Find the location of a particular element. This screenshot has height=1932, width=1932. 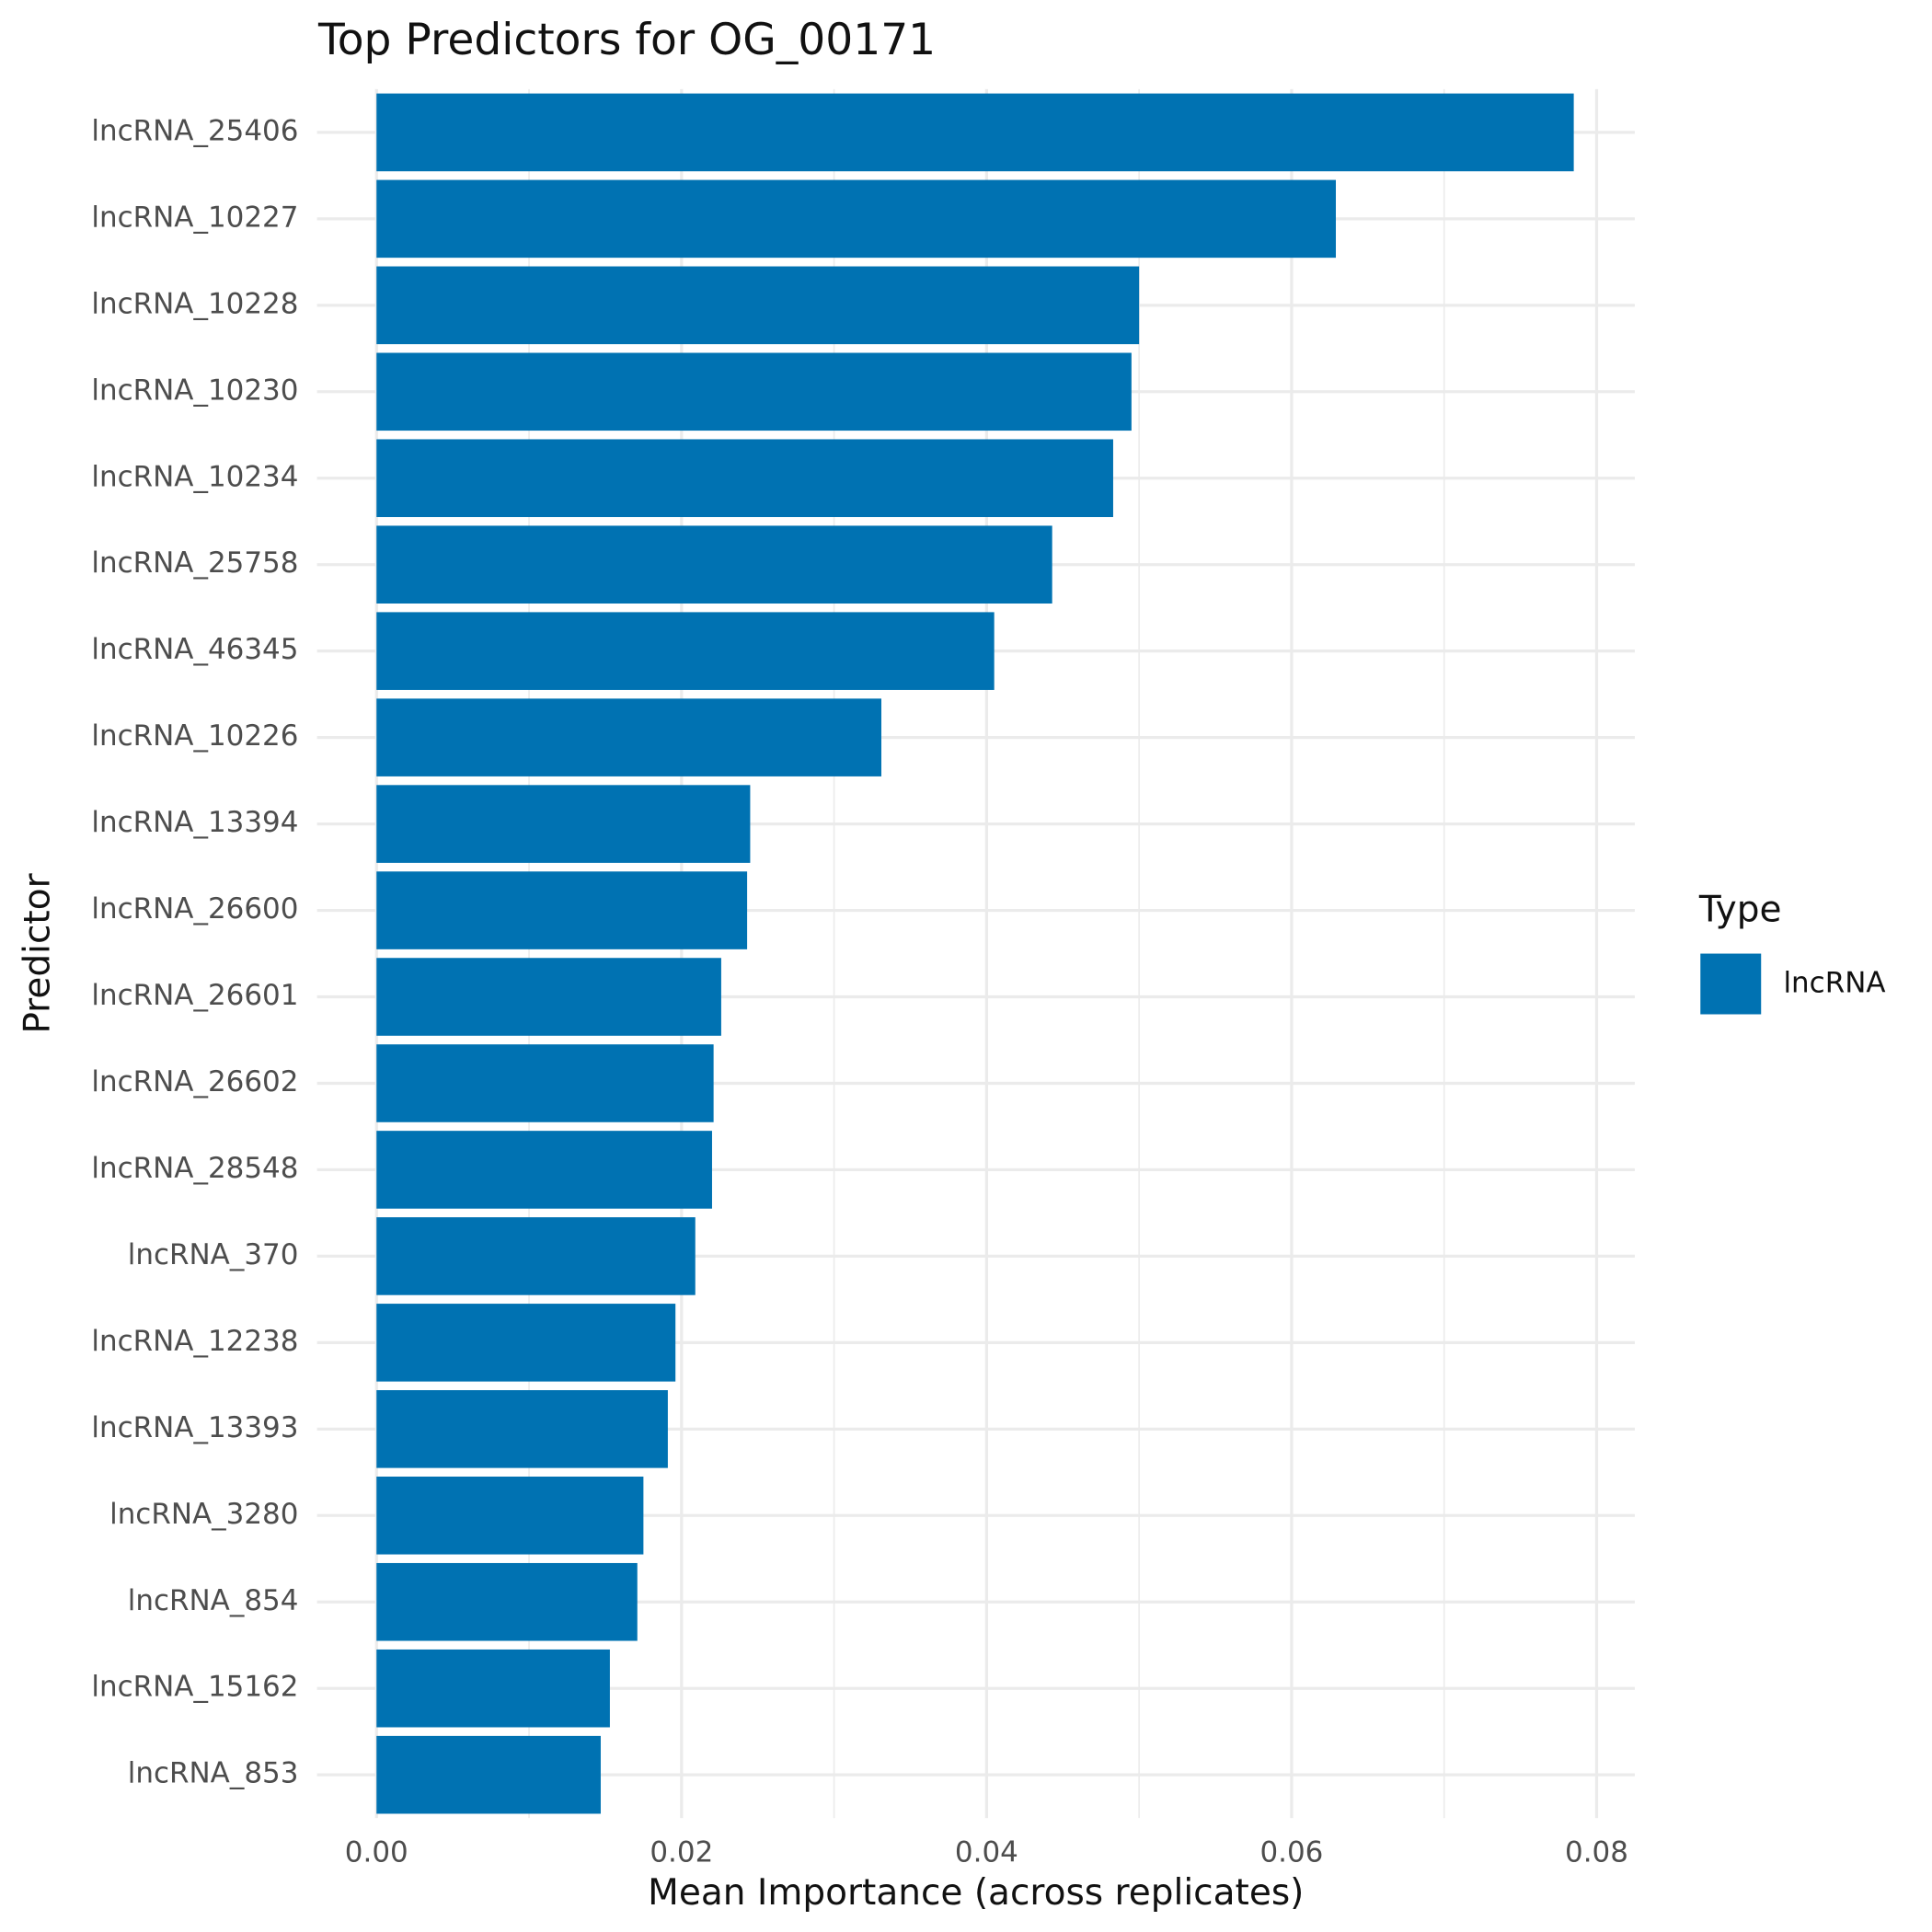

y-tick-label: lncRNA_13394 is located at coordinates (194, 822).